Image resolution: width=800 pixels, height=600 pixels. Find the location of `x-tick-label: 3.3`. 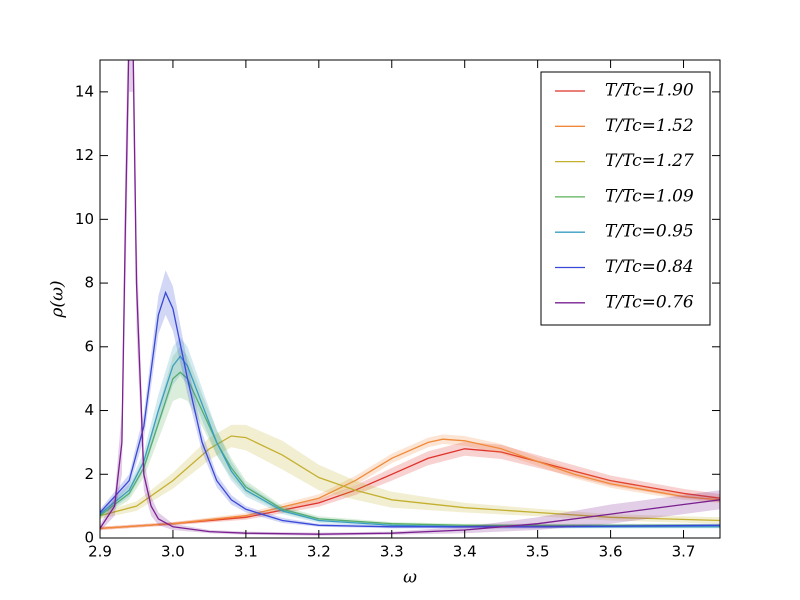

x-tick-label: 3.3 is located at coordinates (392, 552).